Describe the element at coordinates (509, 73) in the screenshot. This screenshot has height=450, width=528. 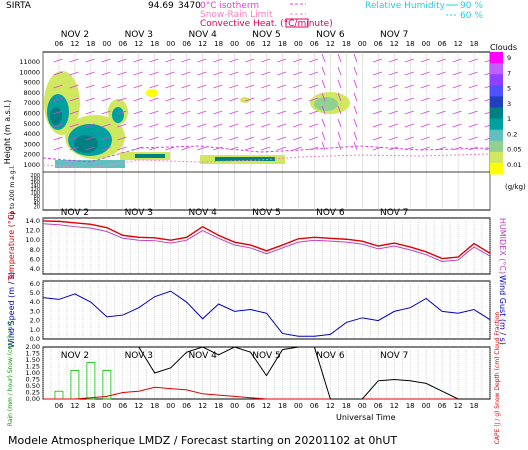
I see `colorbar-label: 7` at that location.